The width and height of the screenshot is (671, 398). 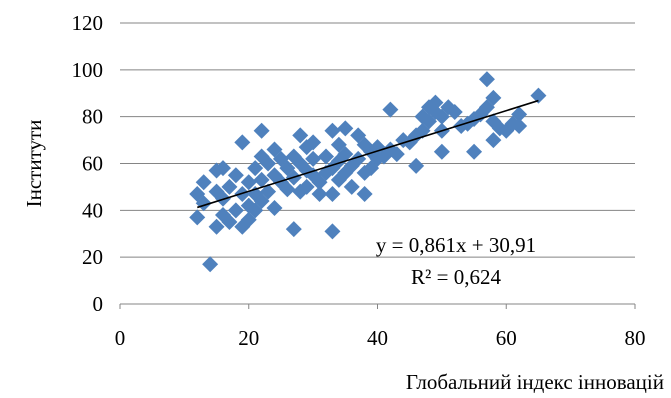 I want to click on y-axis-label: Інститути, so click(x=34, y=164).